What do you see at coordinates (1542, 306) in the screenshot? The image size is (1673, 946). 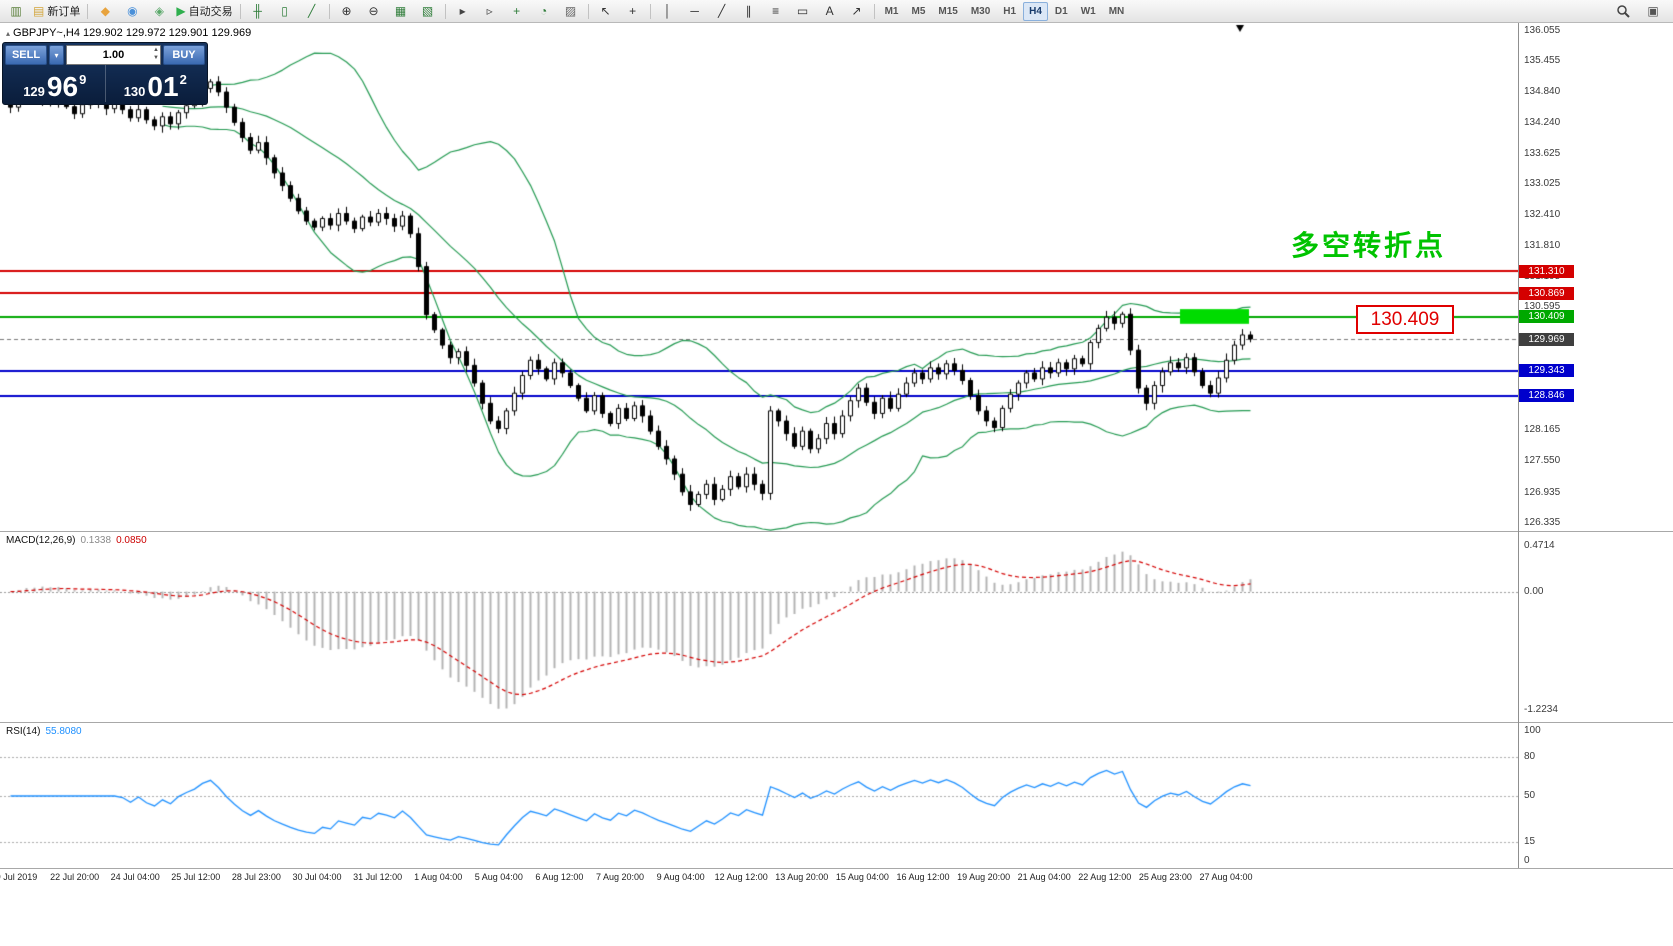 I see `price-axis-label: 130.595` at bounding box center [1542, 306].